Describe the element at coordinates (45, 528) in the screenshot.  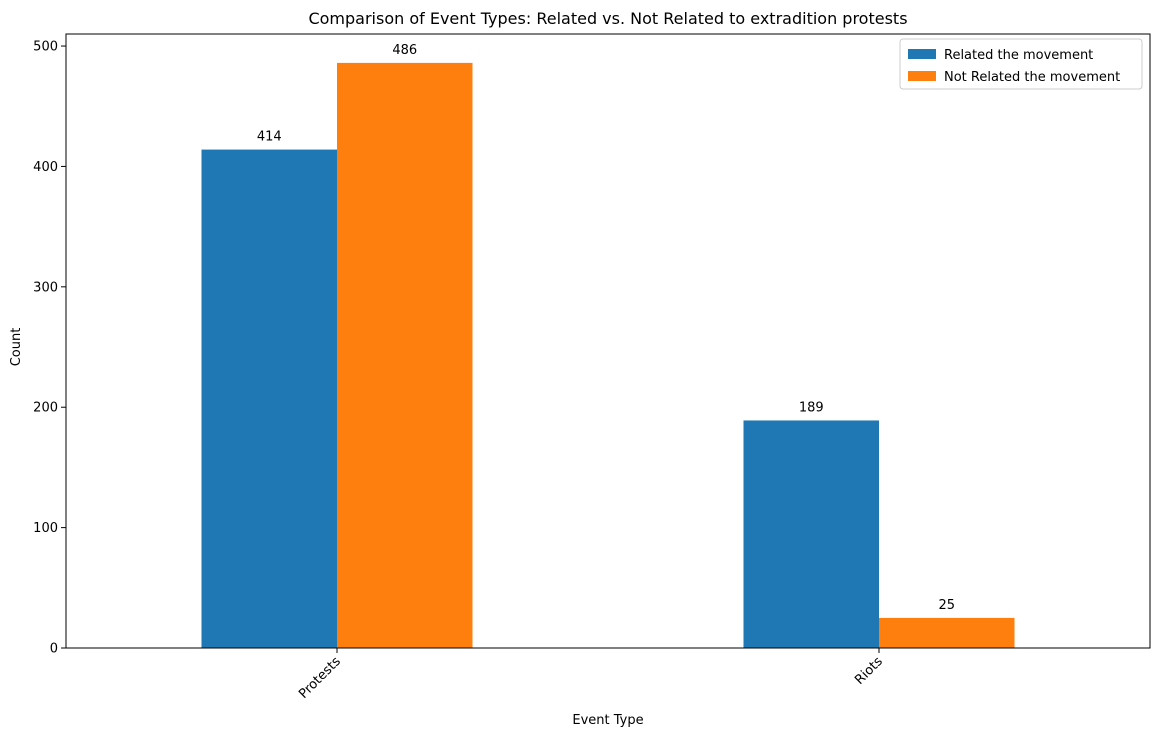
I see `y-tick-label: 100` at that location.